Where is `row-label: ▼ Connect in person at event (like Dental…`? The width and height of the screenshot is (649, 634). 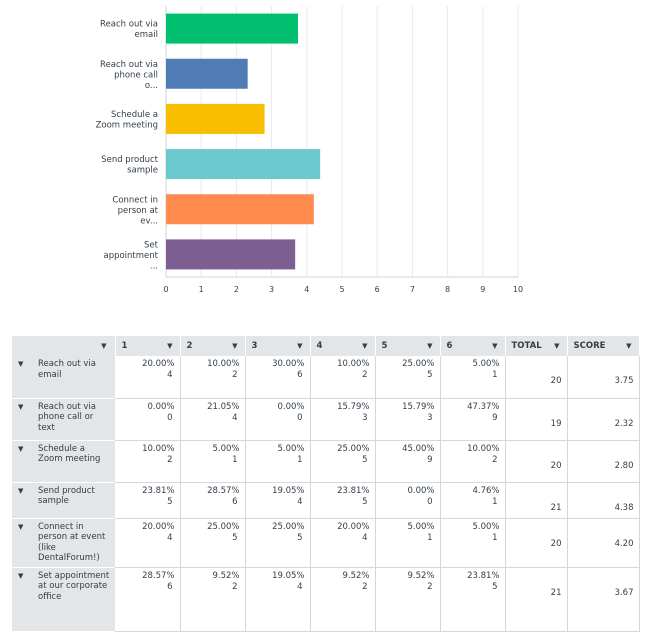
row-label: ▼ Connect in person at event (like Dental… is located at coordinates (63, 543).